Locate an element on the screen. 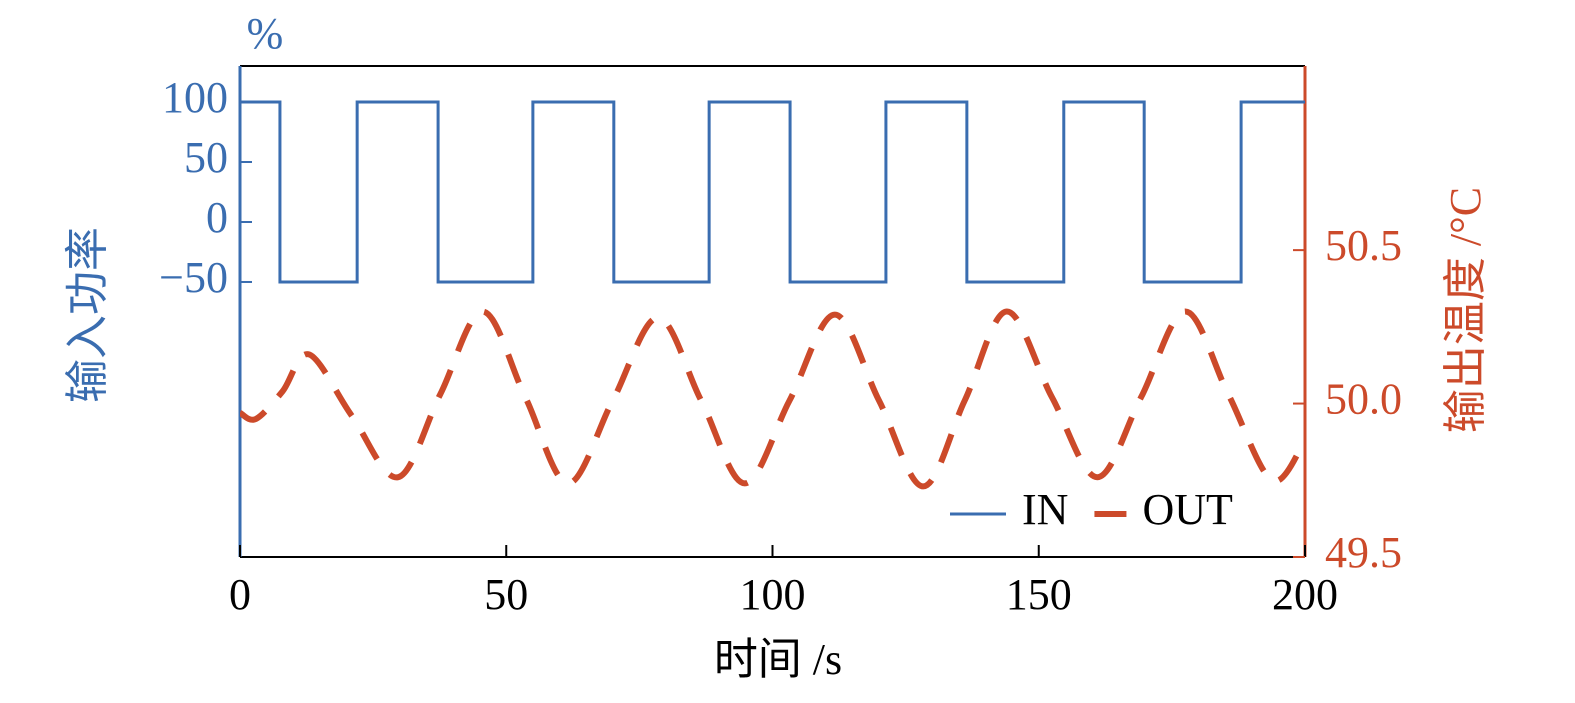  legend-label: IN is located at coordinates (1045, 509).